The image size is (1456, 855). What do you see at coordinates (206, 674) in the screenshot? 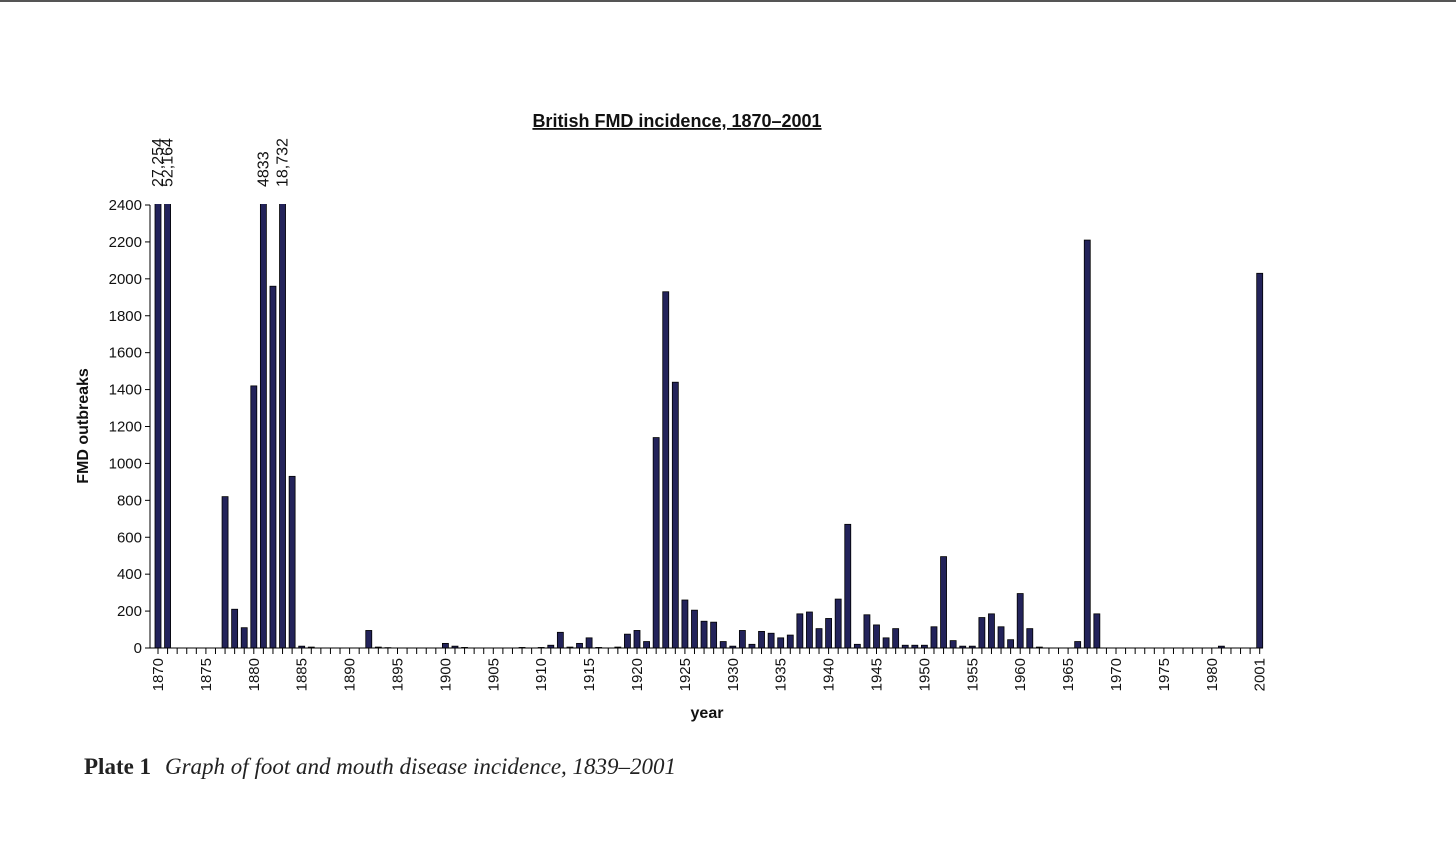
I see `x-tick-label: 1875` at bounding box center [206, 674].